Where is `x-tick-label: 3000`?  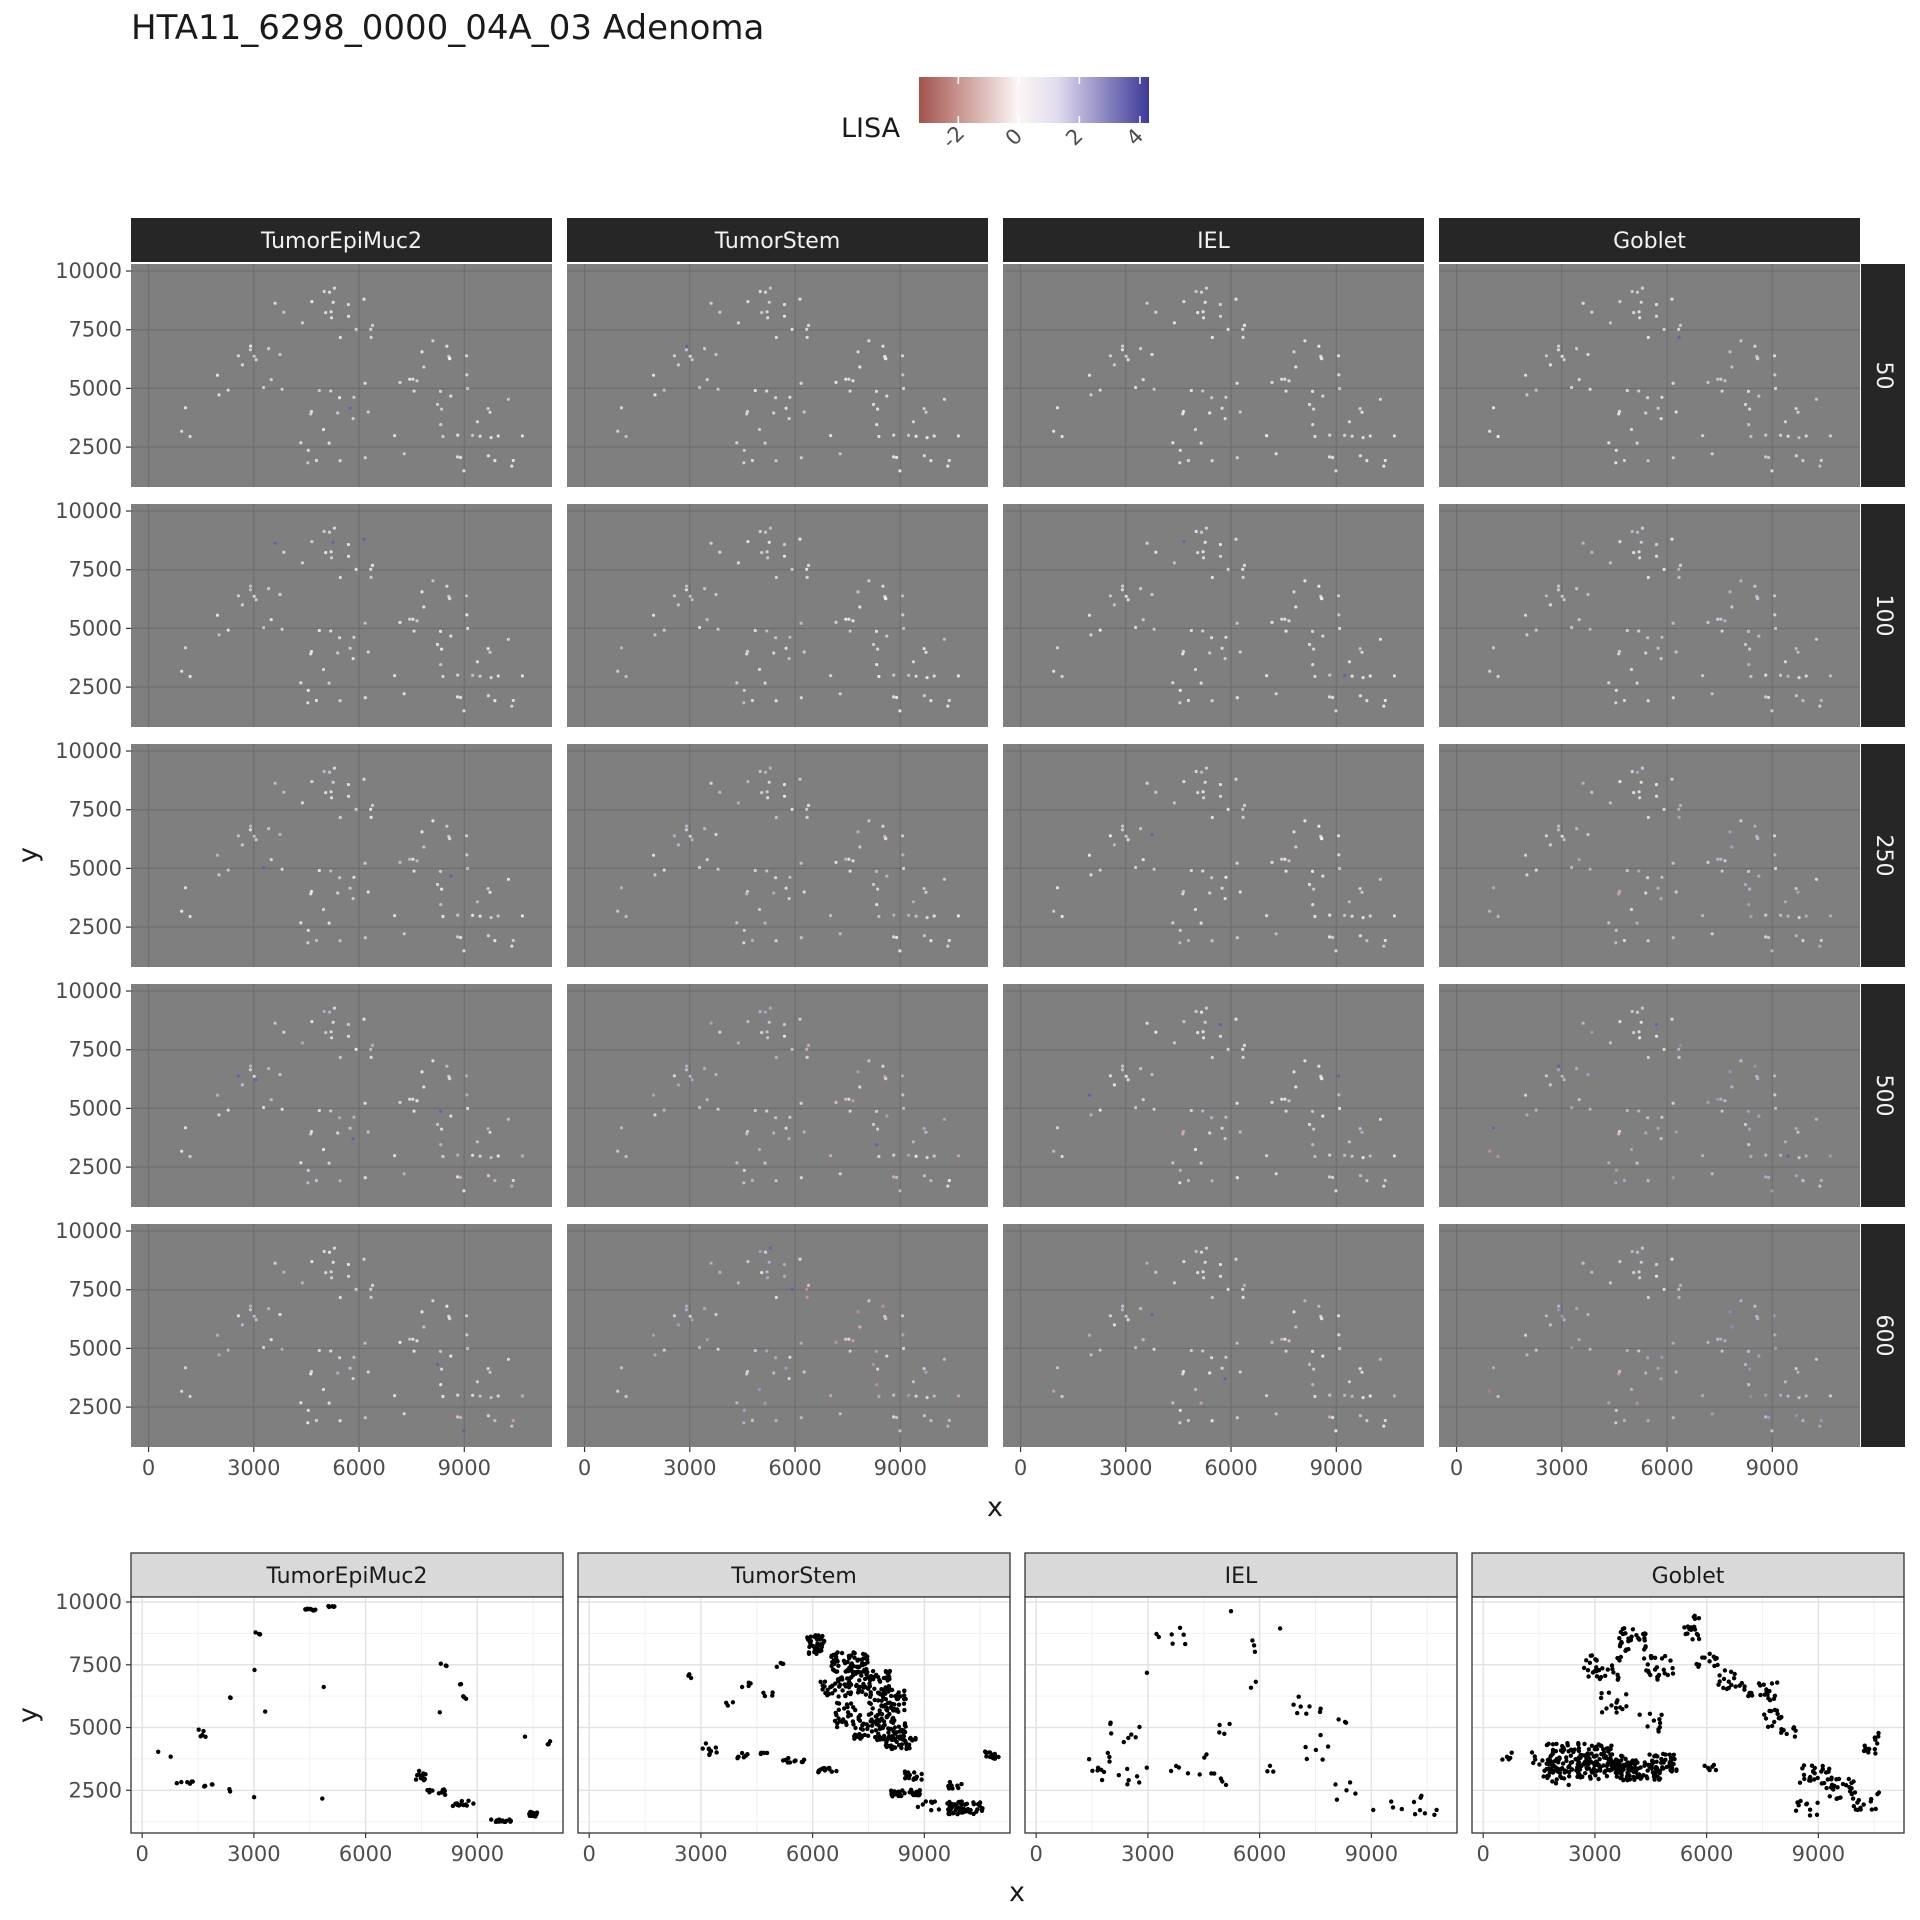
x-tick-label: 3000 is located at coordinates (1147, 1854).